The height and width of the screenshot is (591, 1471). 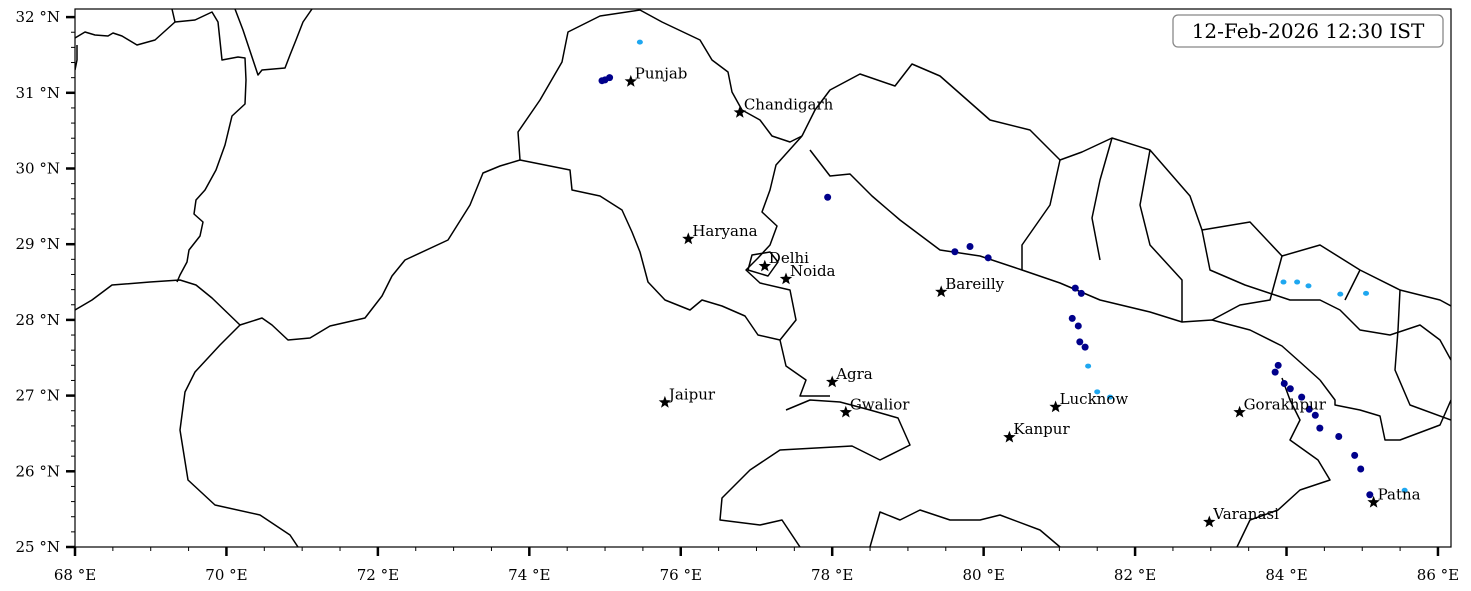 I want to click on city-gorakhpur: Gorakhpur, so click(x=1280, y=406).